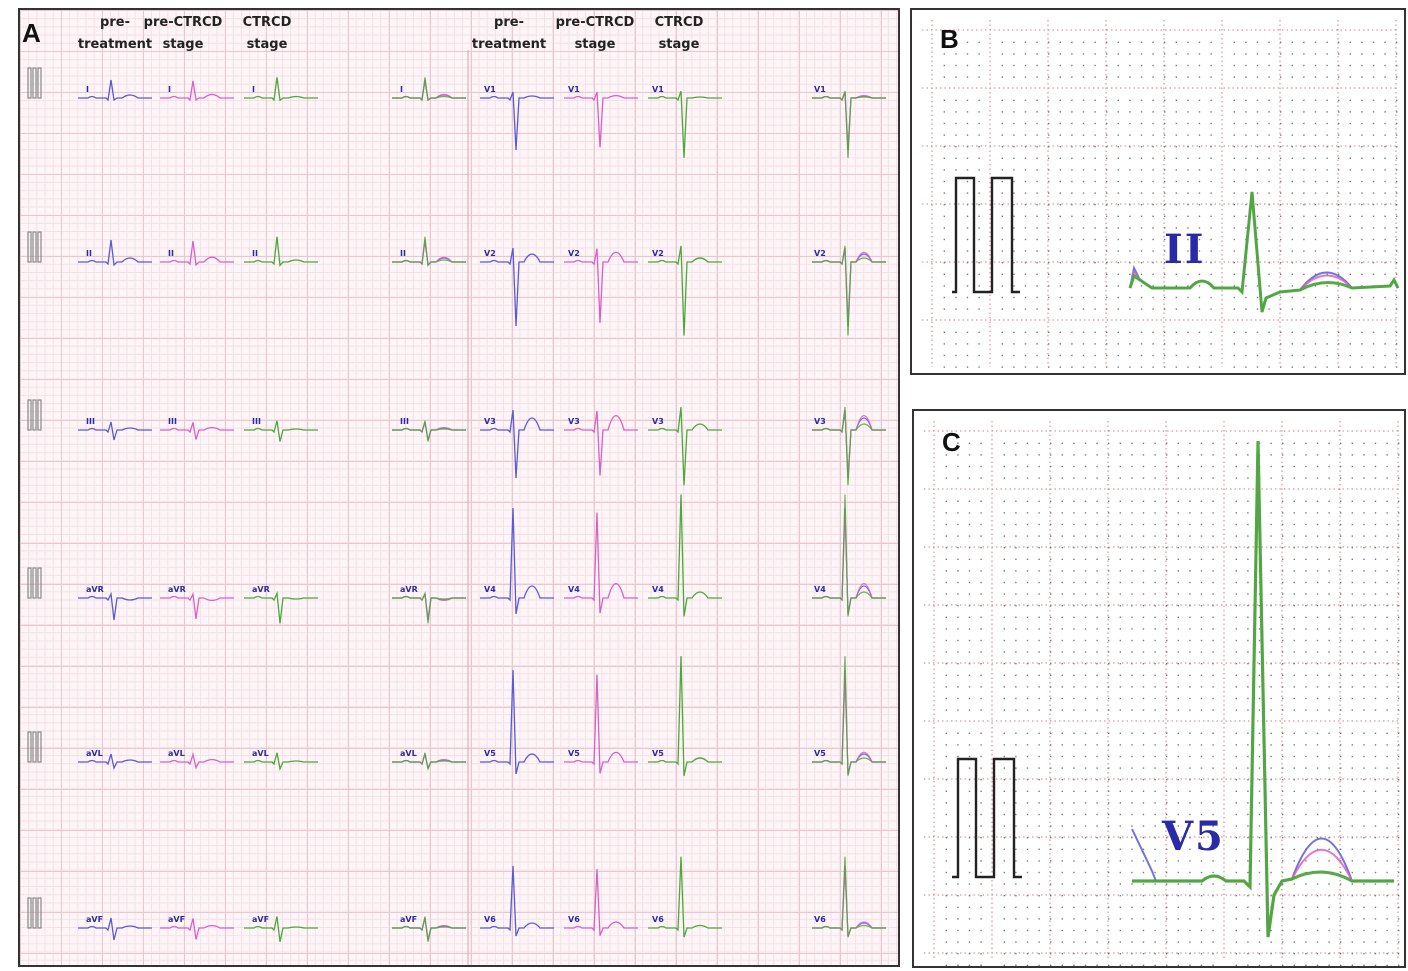  Describe the element at coordinates (987, 818) in the screenshot. I see `calibration-pulse-c` at that location.